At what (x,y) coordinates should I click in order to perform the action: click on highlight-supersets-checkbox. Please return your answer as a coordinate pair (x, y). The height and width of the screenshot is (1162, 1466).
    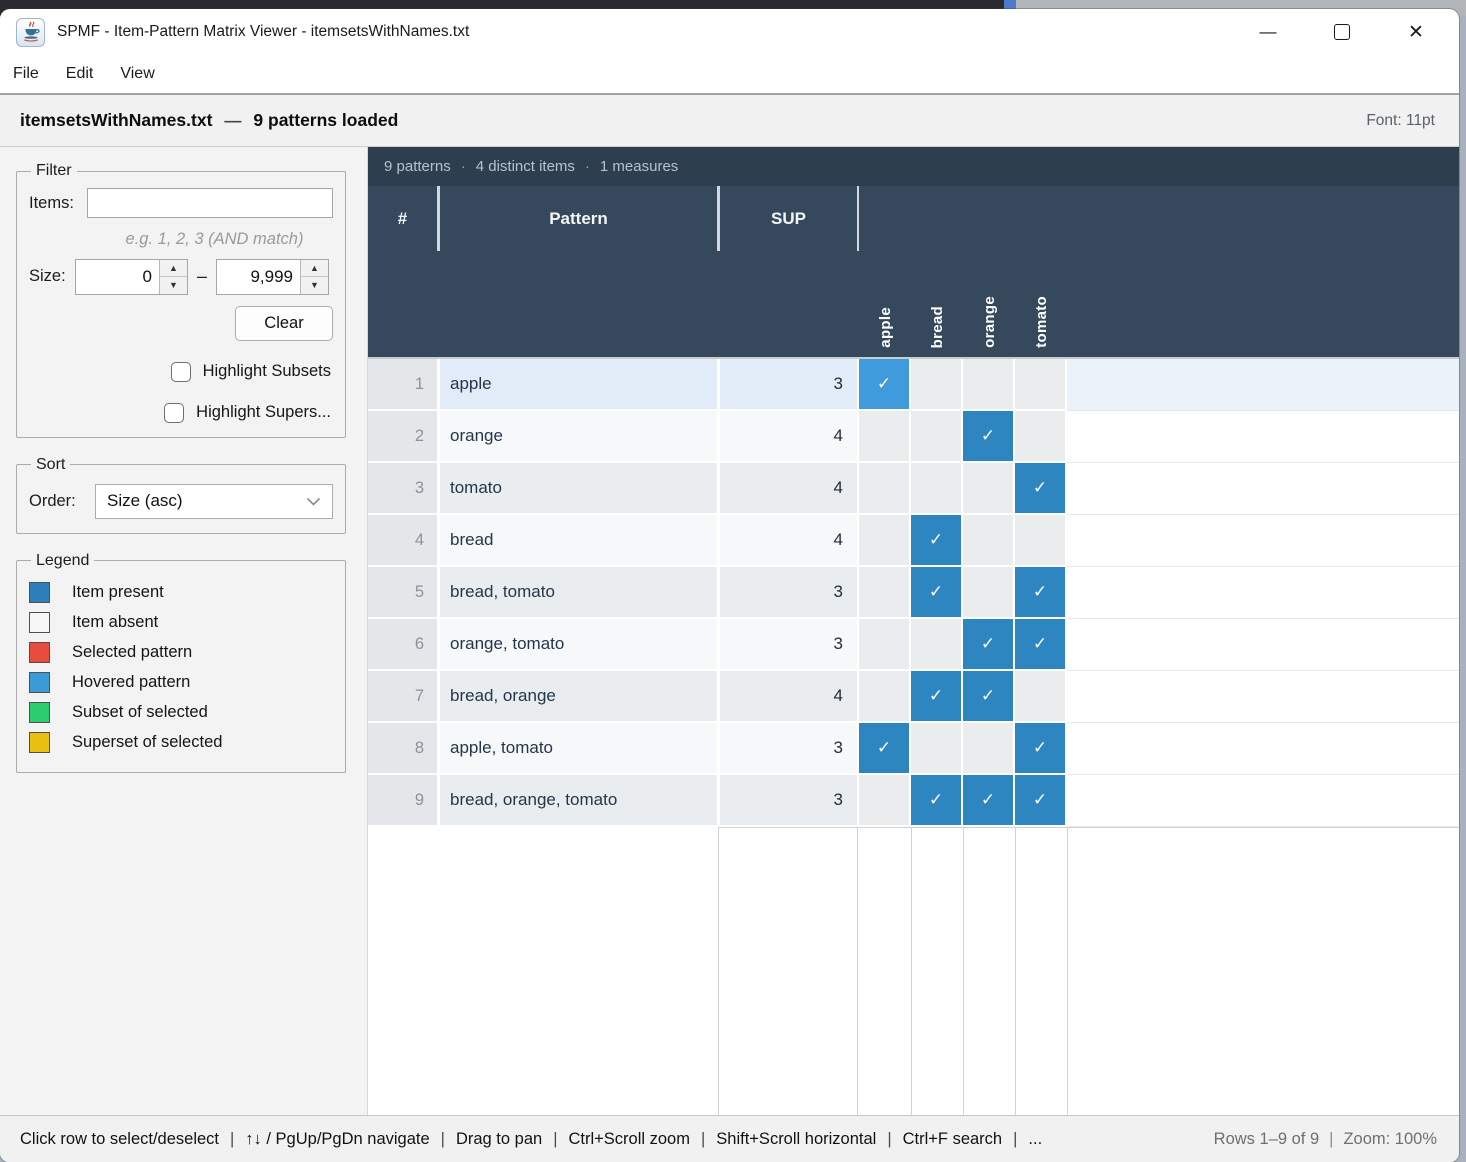
    Looking at the image, I should click on (174, 412).